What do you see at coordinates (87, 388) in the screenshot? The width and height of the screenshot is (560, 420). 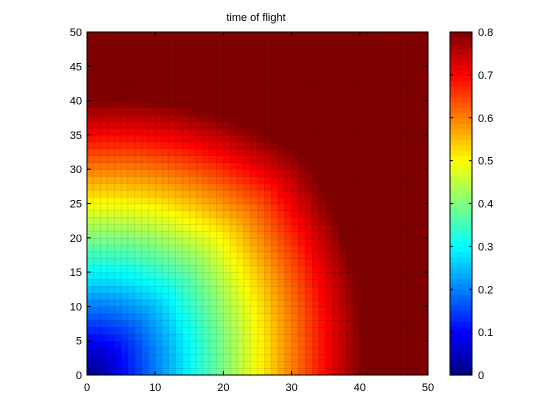 I see `x-tick-label: 0` at bounding box center [87, 388].